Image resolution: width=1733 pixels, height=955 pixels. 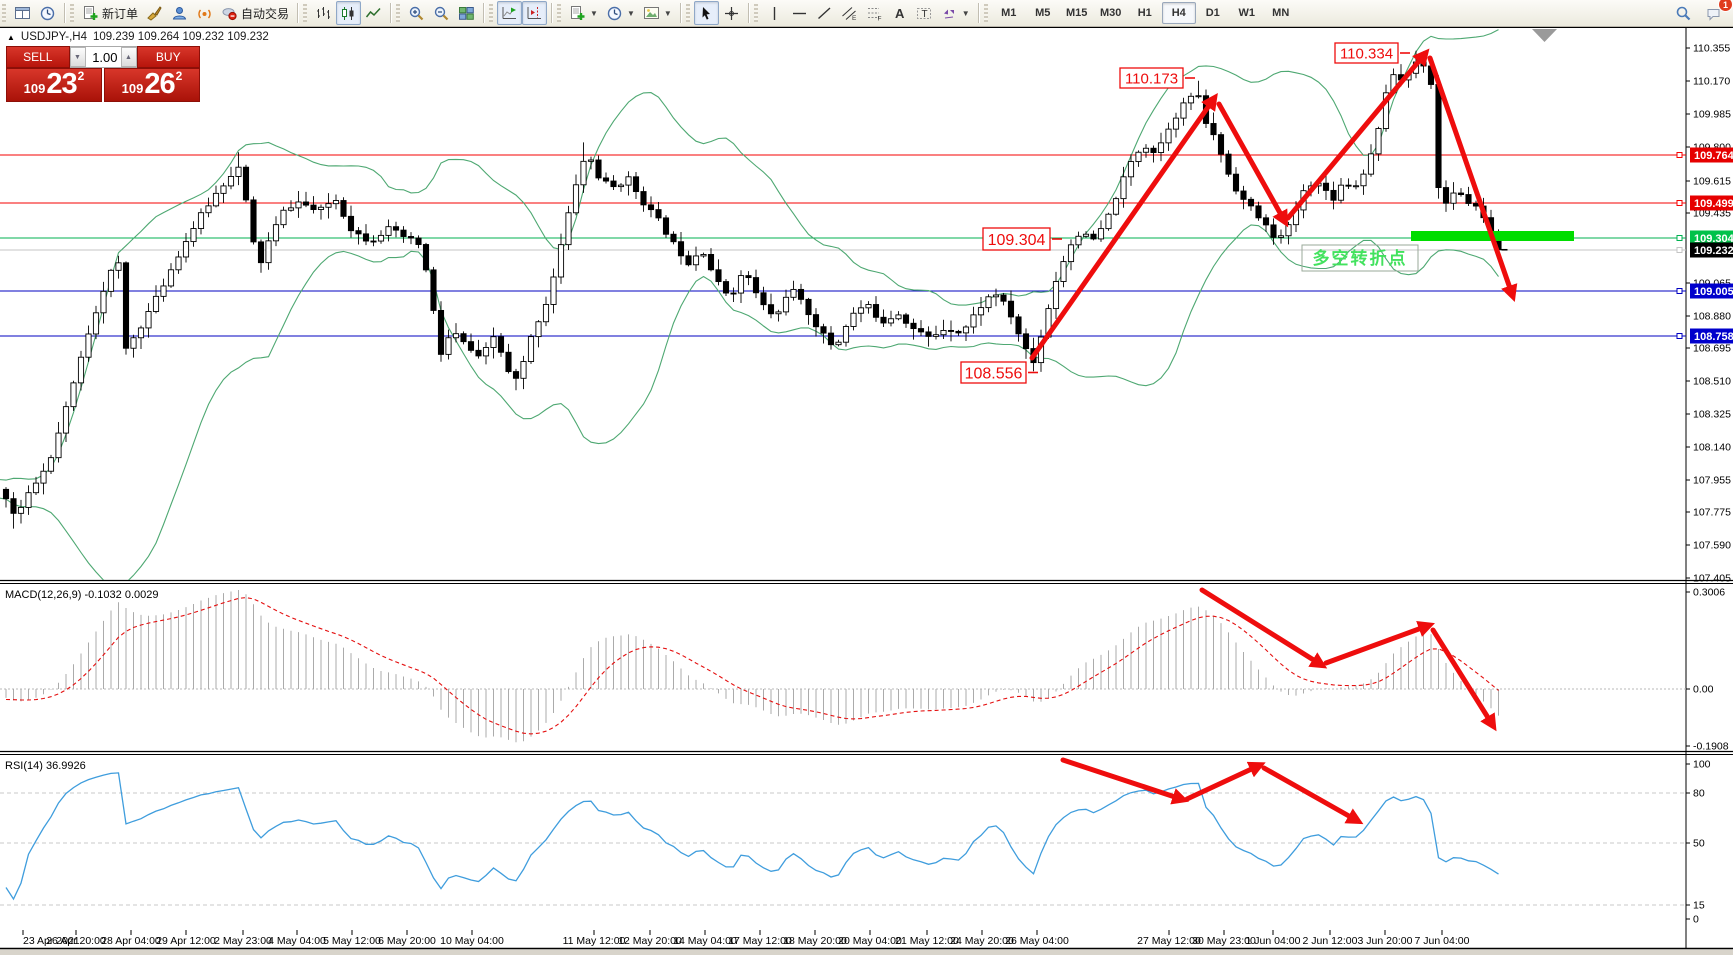 I want to click on date-label: 7 Jun 04:00, so click(x=1442, y=941).